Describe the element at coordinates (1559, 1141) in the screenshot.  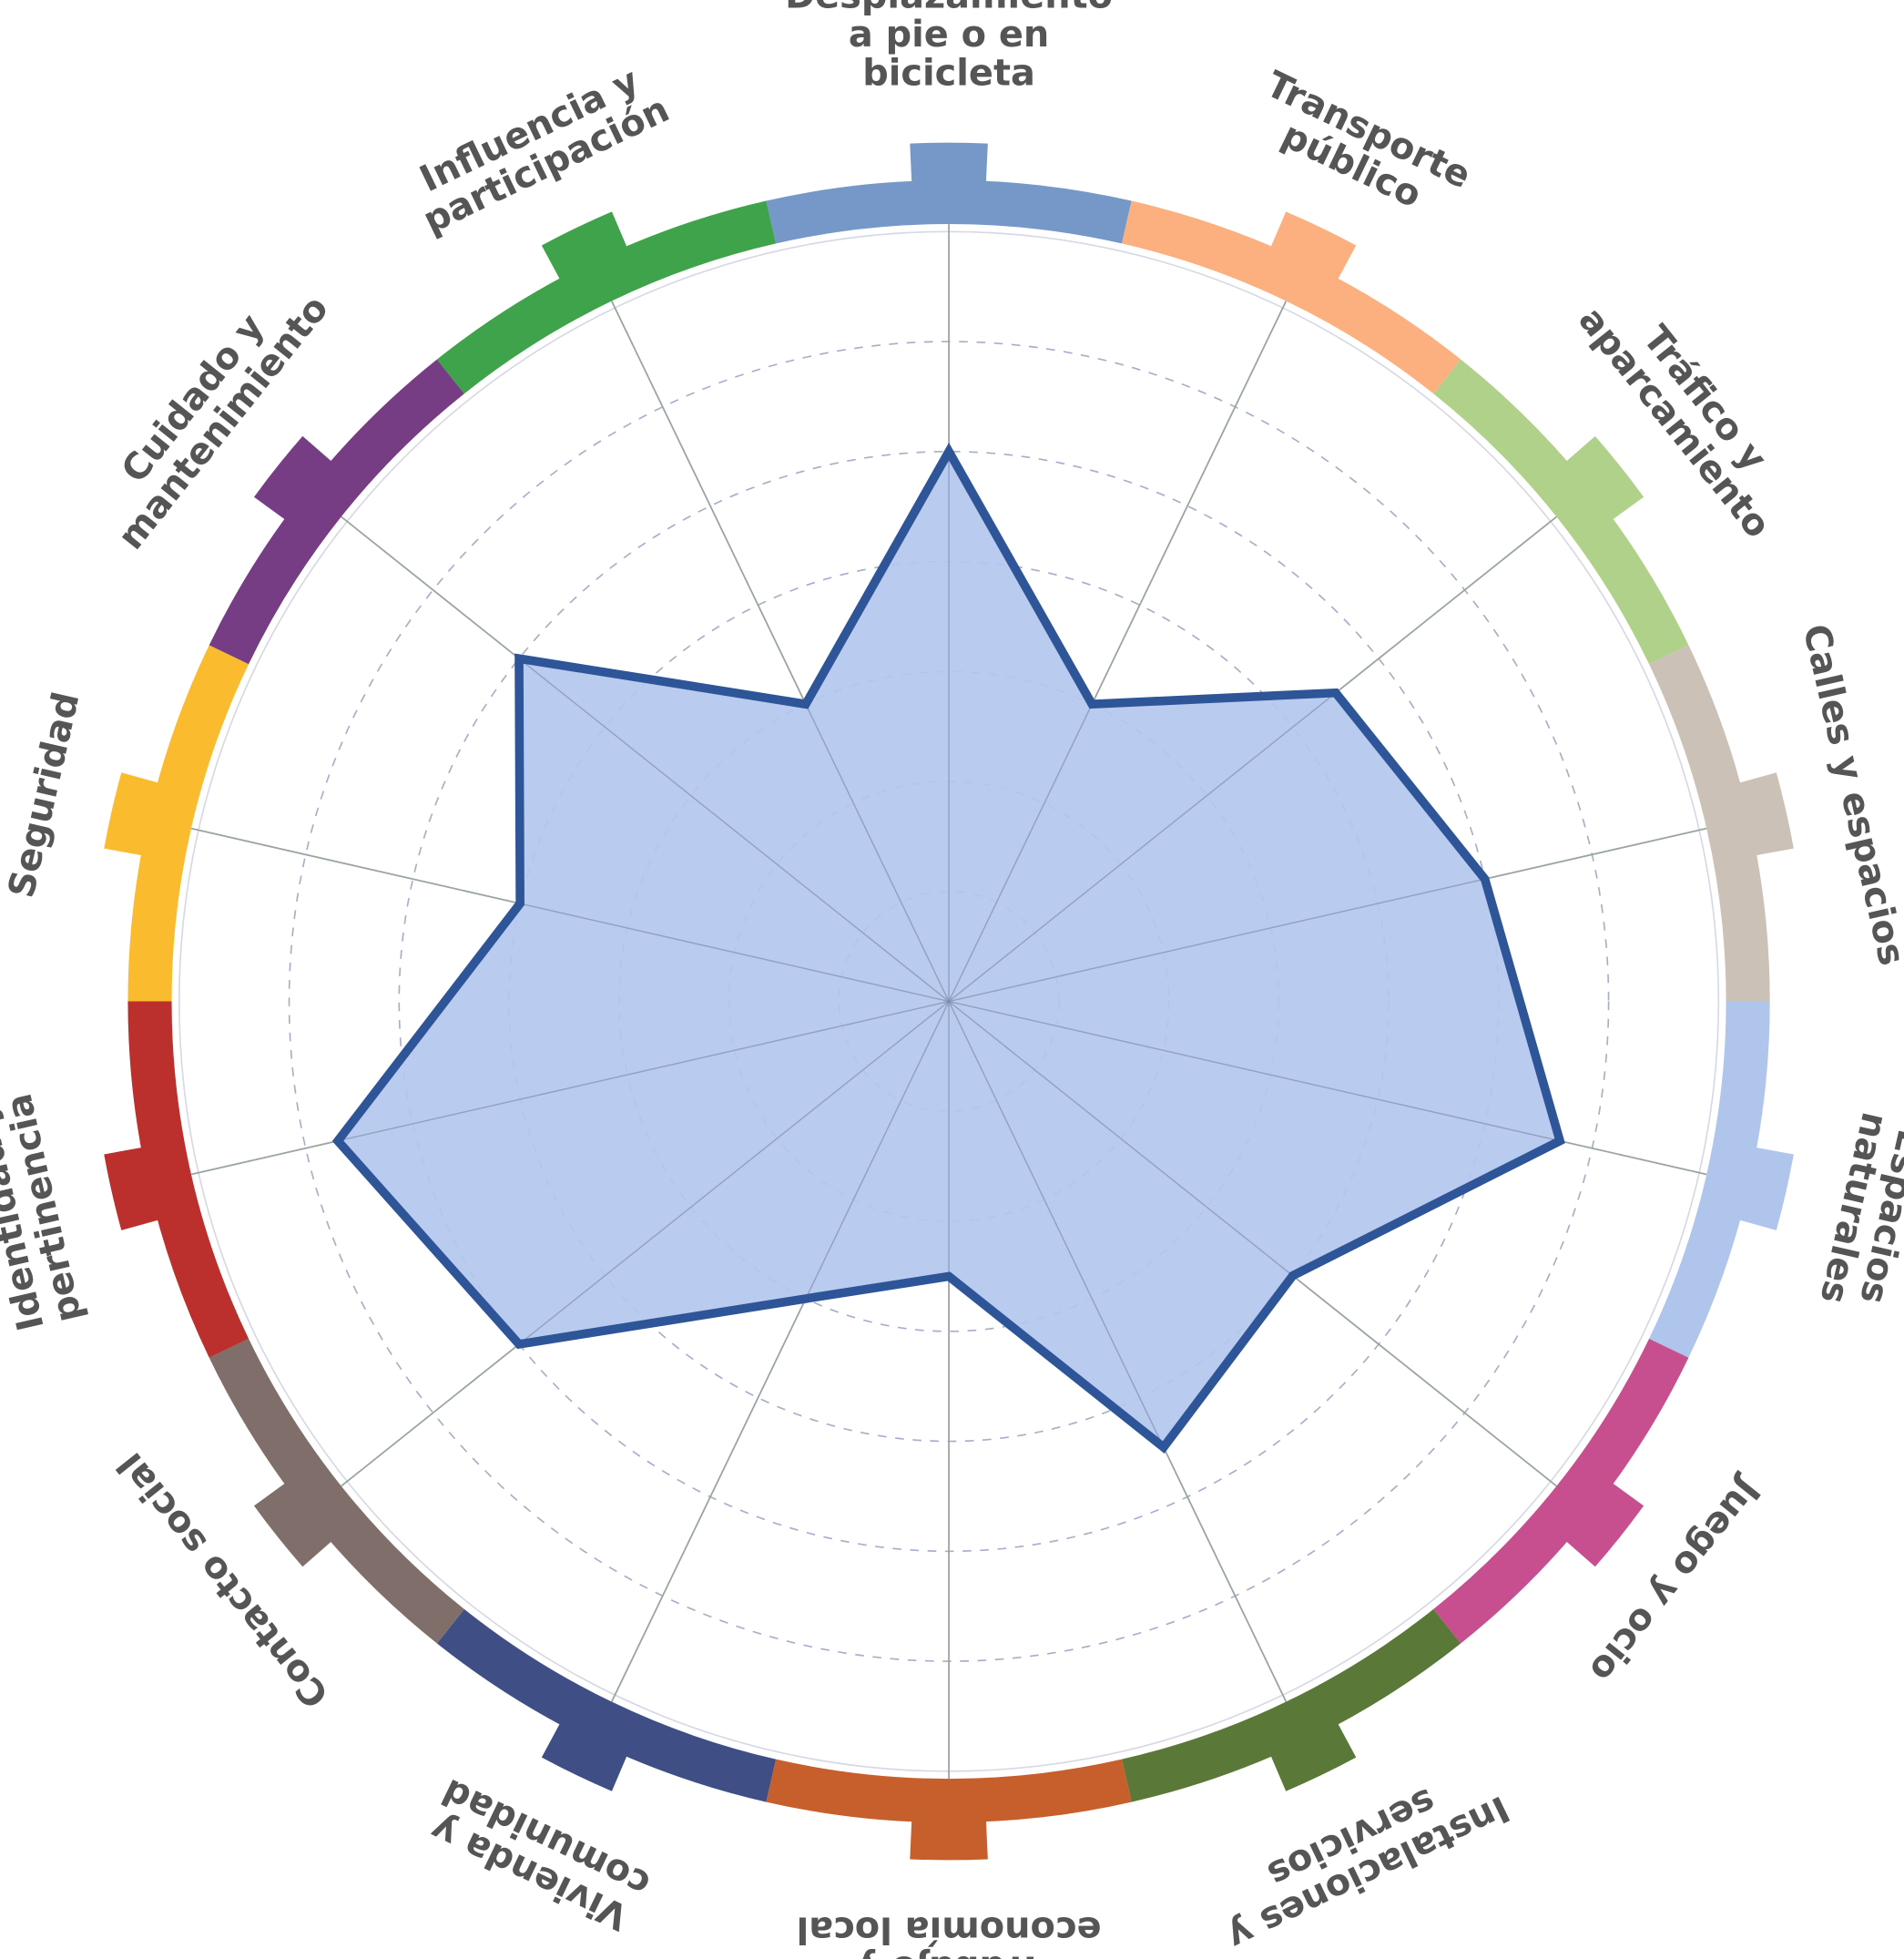
I see `data-point-espacios-naturales` at that location.